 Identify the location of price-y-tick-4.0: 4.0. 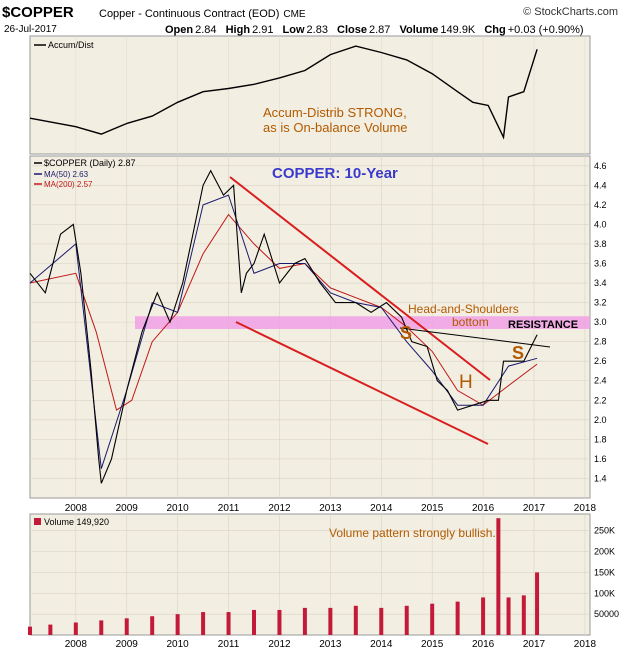
(600, 224).